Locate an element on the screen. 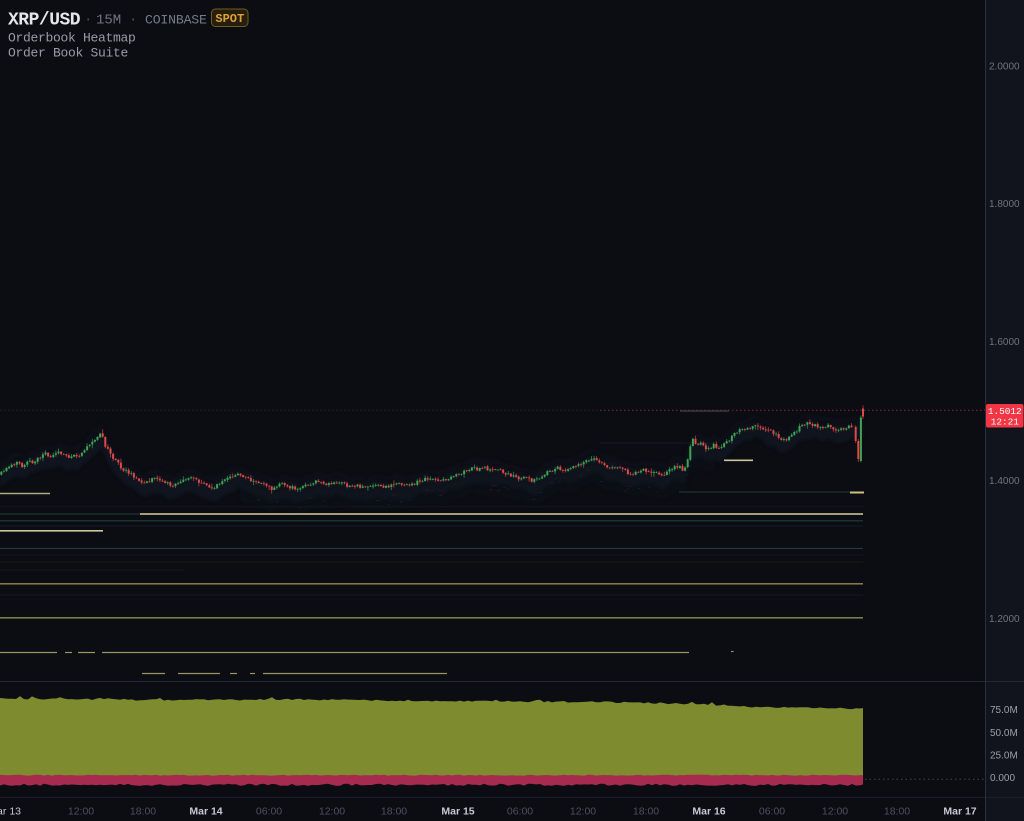 This screenshot has width=1024, height=821. svg-text: Mar 16 is located at coordinates (708, 812).